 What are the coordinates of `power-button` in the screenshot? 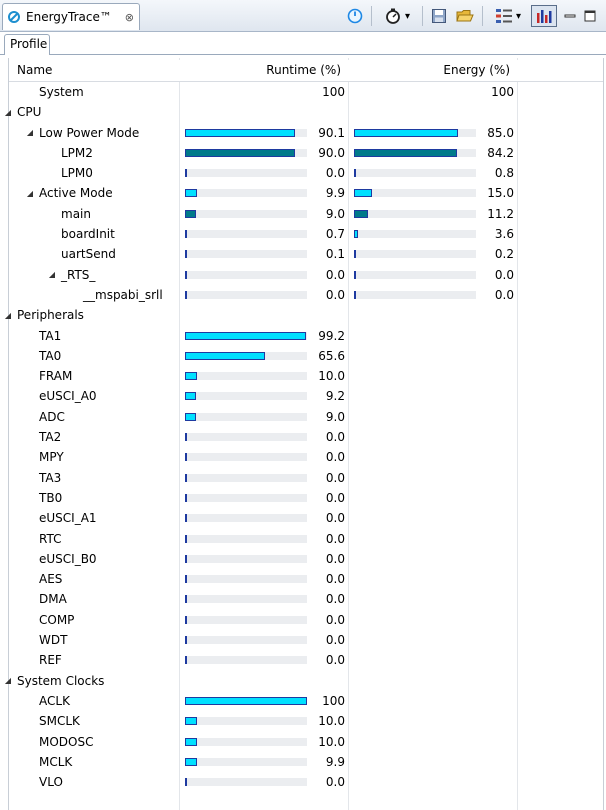 It's located at (355, 16).